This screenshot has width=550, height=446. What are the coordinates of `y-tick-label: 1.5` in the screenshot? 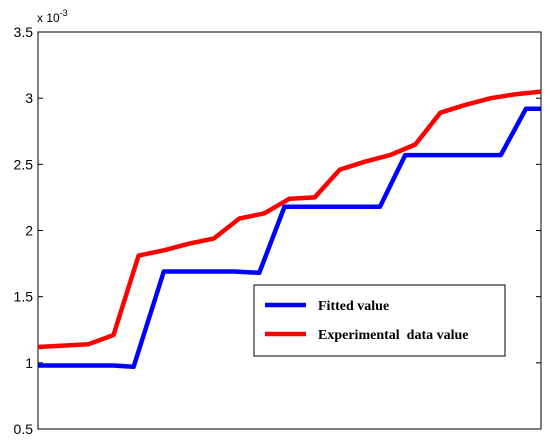 It's located at (24, 297).